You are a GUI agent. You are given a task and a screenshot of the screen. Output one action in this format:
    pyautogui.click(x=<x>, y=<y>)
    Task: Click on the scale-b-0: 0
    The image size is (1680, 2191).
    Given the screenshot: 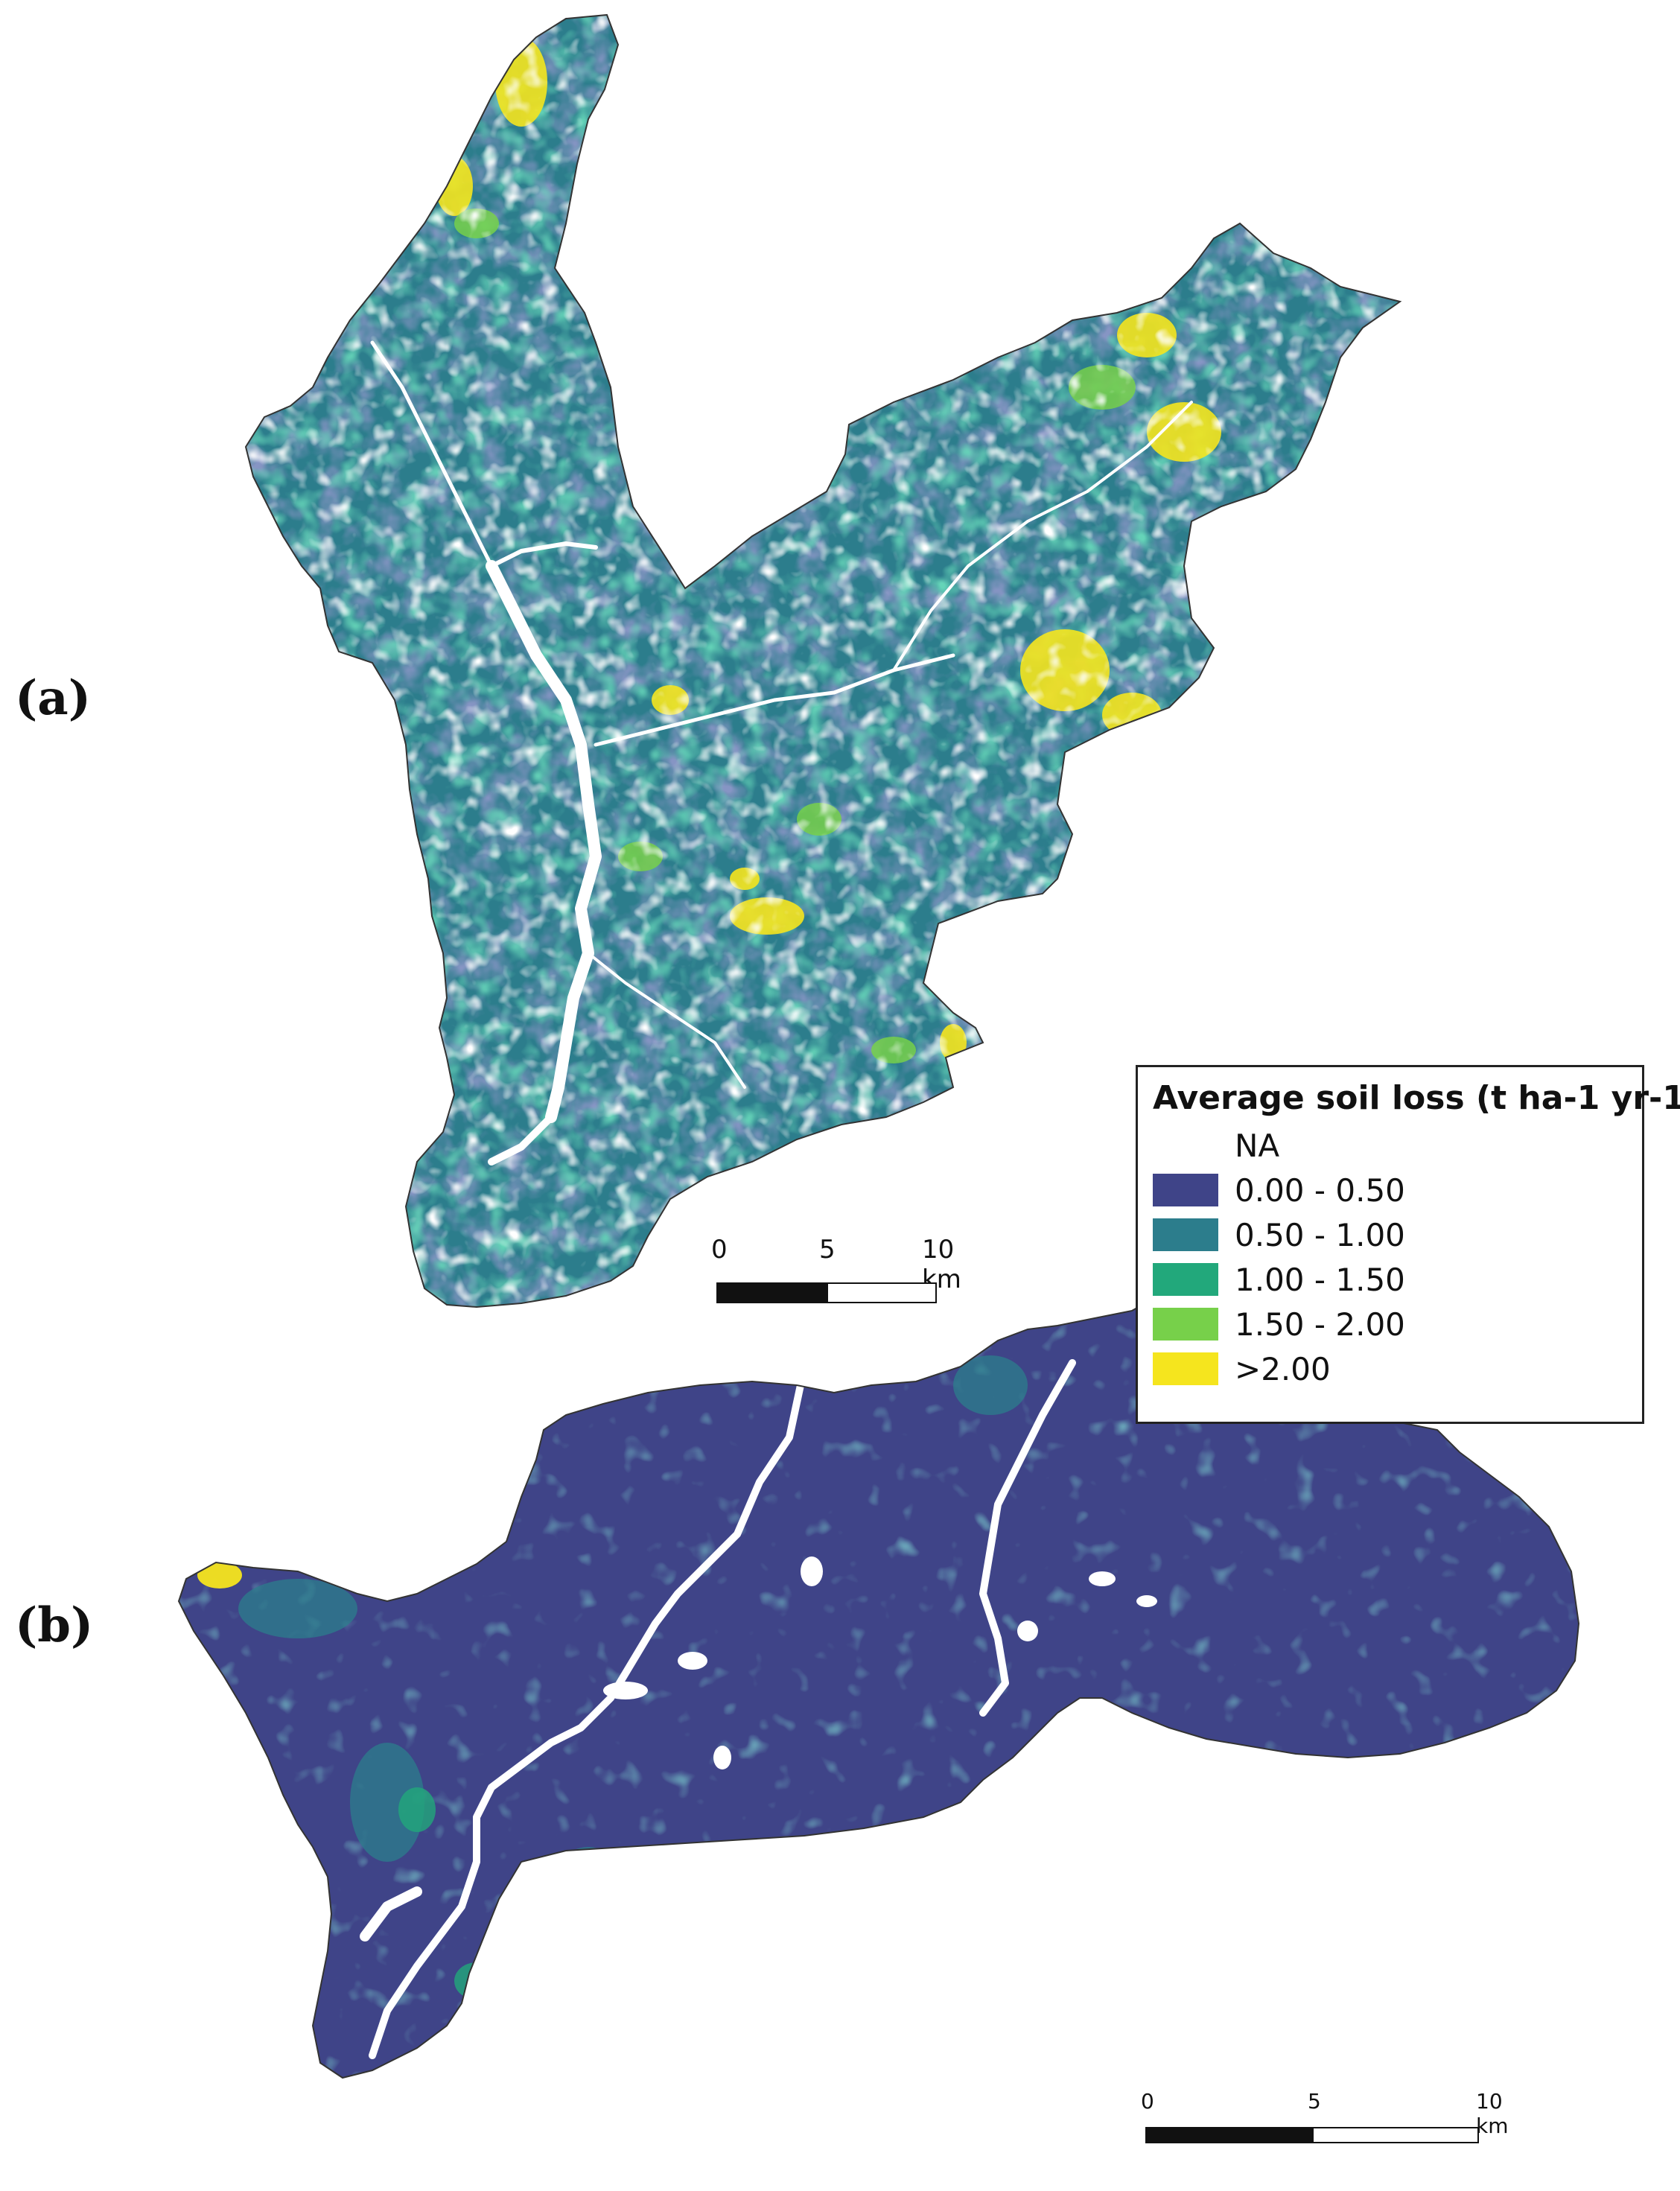 What is the action you would take?
    pyautogui.click(x=1147, y=2101)
    